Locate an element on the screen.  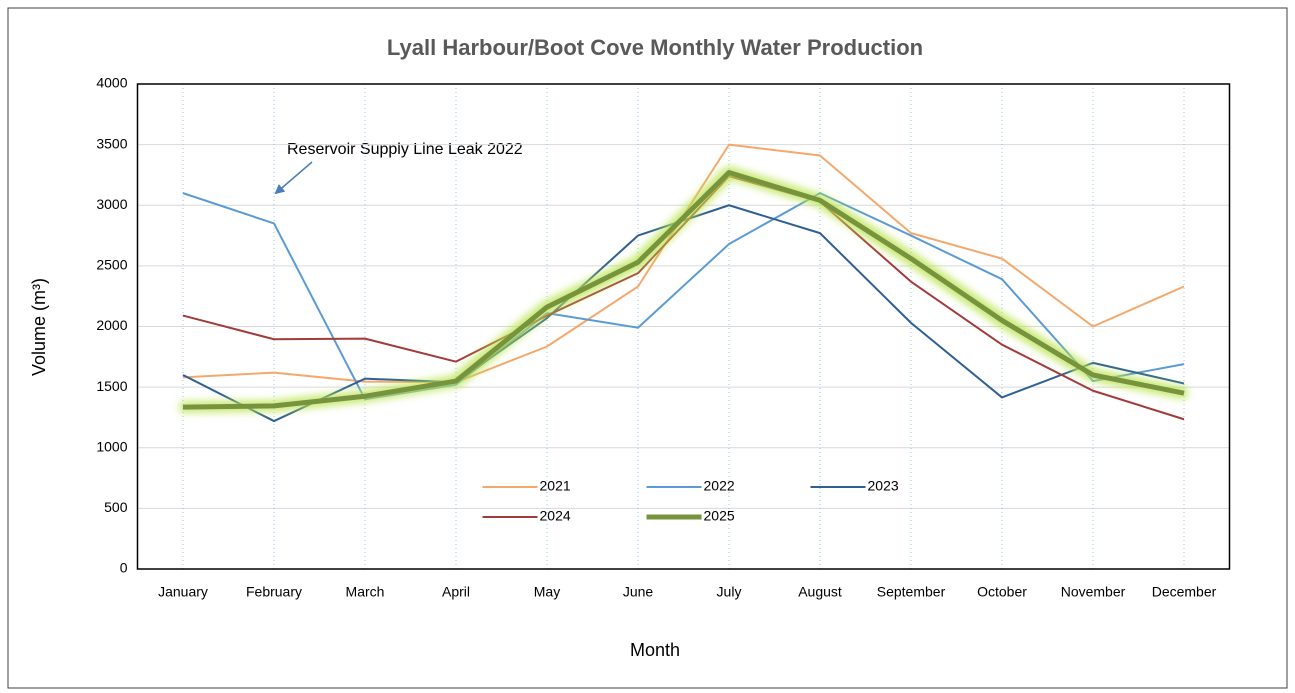
y-axis-title: Volume (m³) is located at coordinates (39, 327).